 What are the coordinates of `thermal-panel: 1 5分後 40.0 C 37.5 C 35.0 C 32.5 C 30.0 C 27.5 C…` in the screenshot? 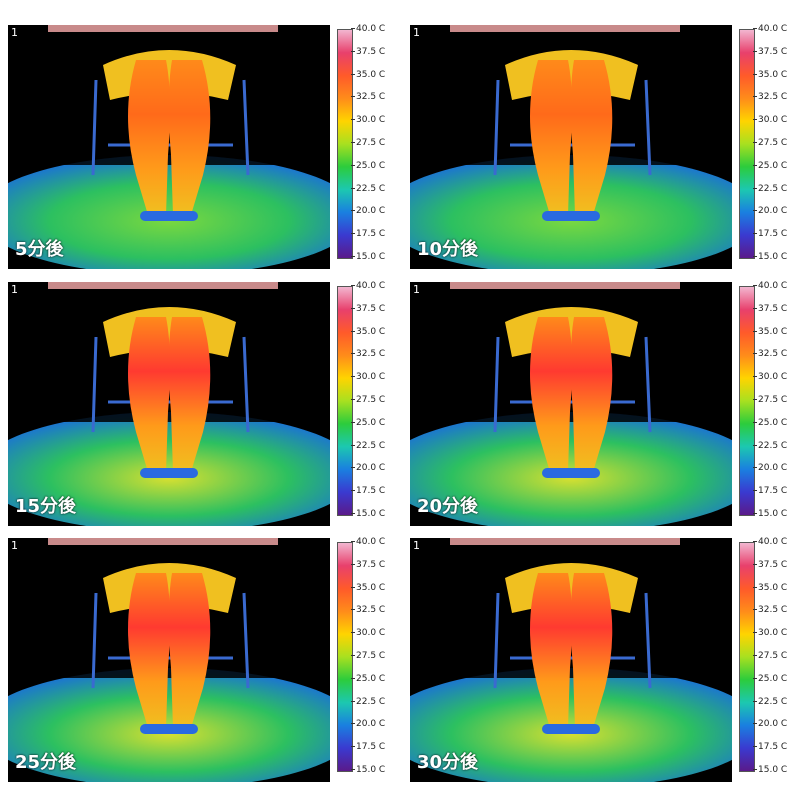 It's located at (198, 147).